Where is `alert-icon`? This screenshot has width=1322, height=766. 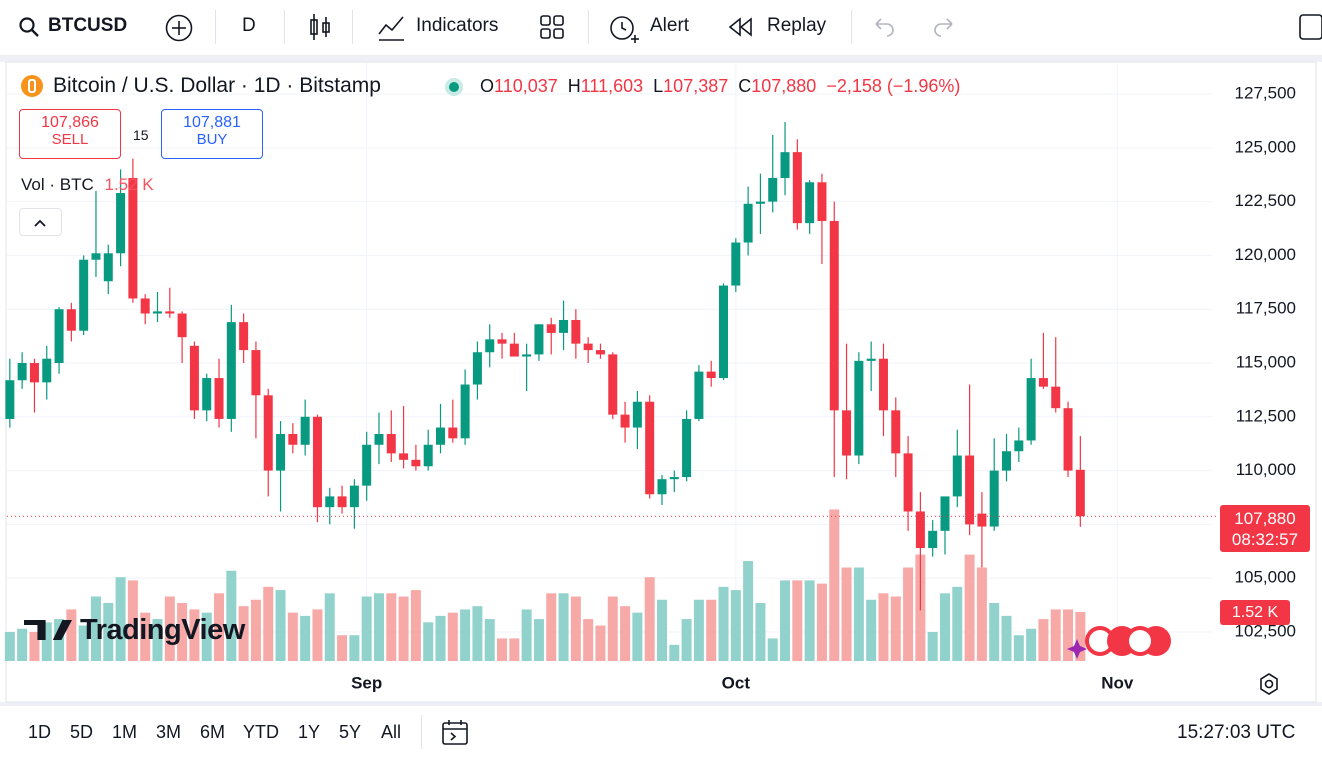
alert-icon is located at coordinates (624, 28).